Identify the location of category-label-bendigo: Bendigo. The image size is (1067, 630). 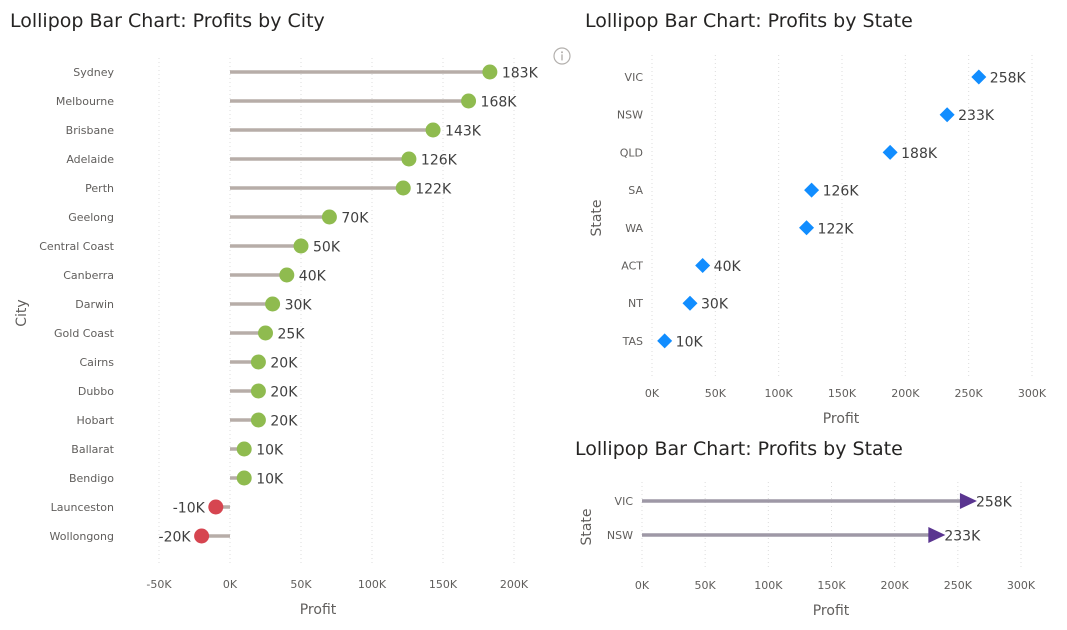
(91, 478).